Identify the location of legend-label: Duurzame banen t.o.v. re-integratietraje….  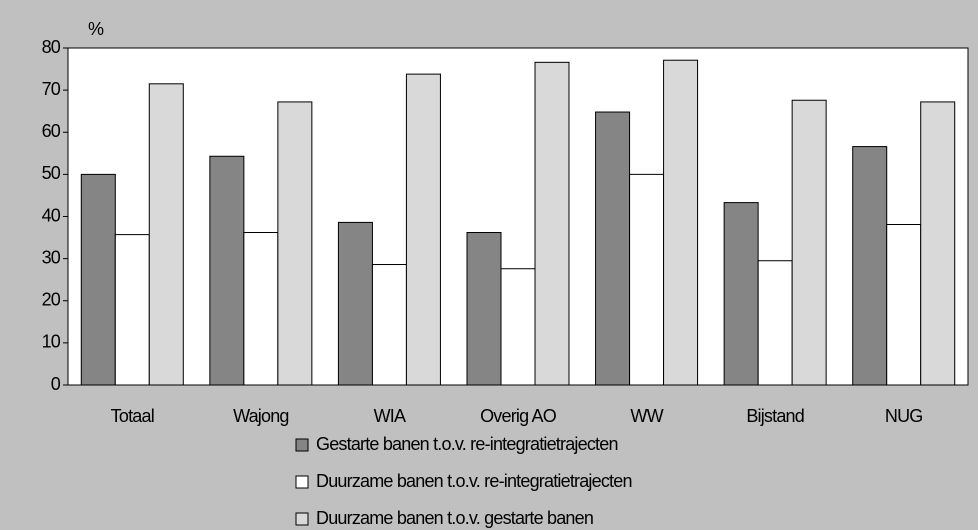
(474, 481).